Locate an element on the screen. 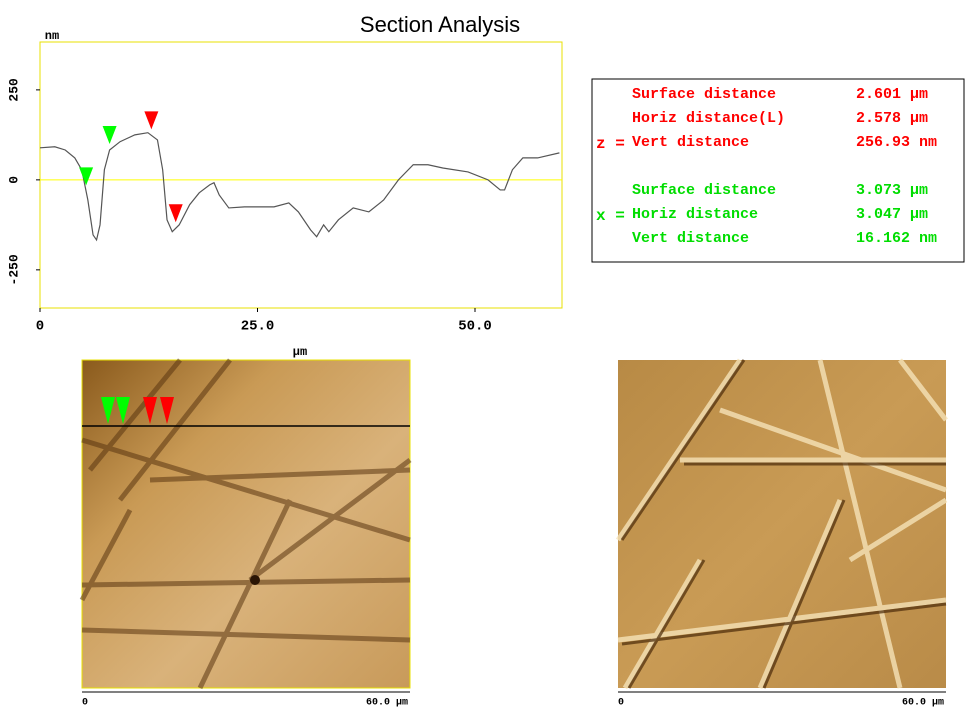  readout-value: 3.047 µm is located at coordinates (892, 214).